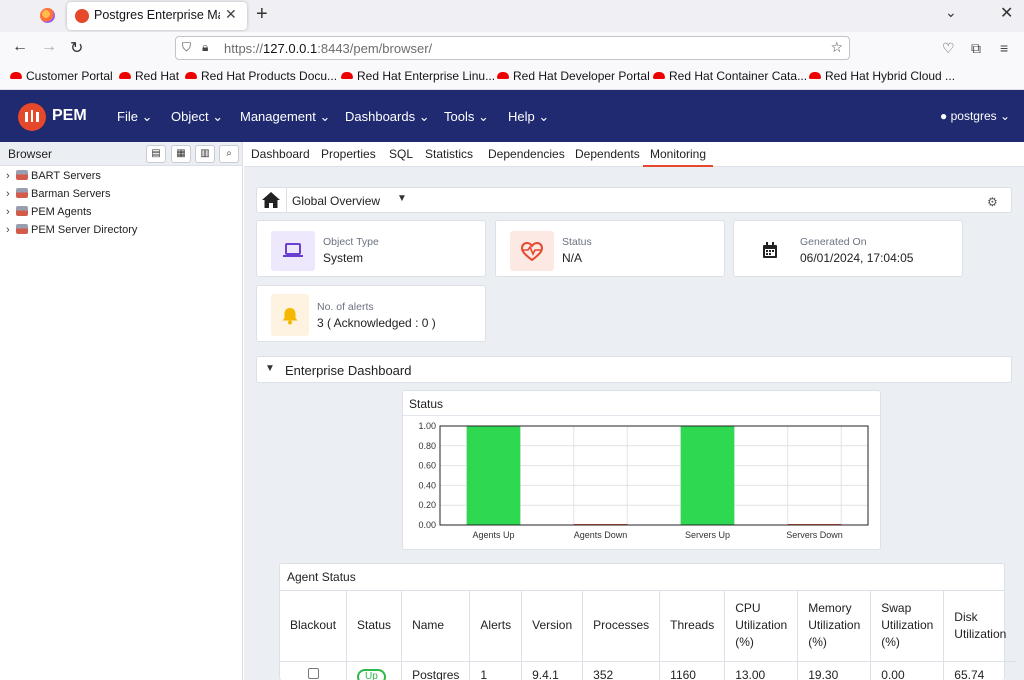 The width and height of the screenshot is (1024, 680). I want to click on x-tick-label: Agents Down, so click(601, 535).